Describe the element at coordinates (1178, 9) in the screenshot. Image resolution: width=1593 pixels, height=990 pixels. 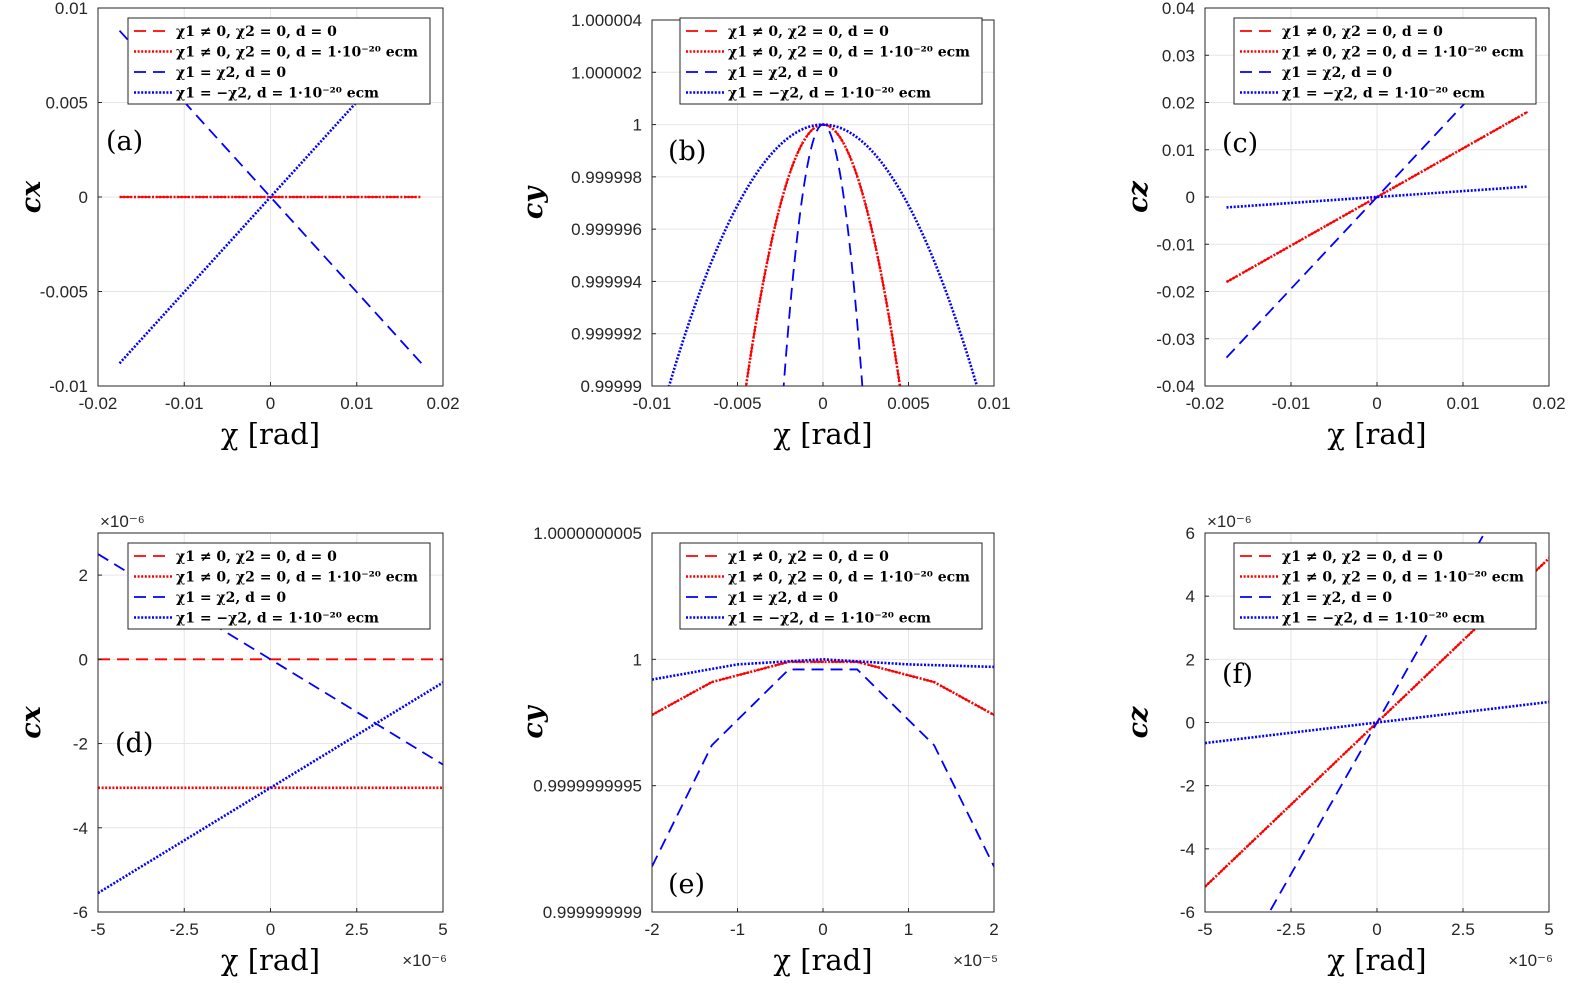
I see `y-tick-label: 0.04` at that location.